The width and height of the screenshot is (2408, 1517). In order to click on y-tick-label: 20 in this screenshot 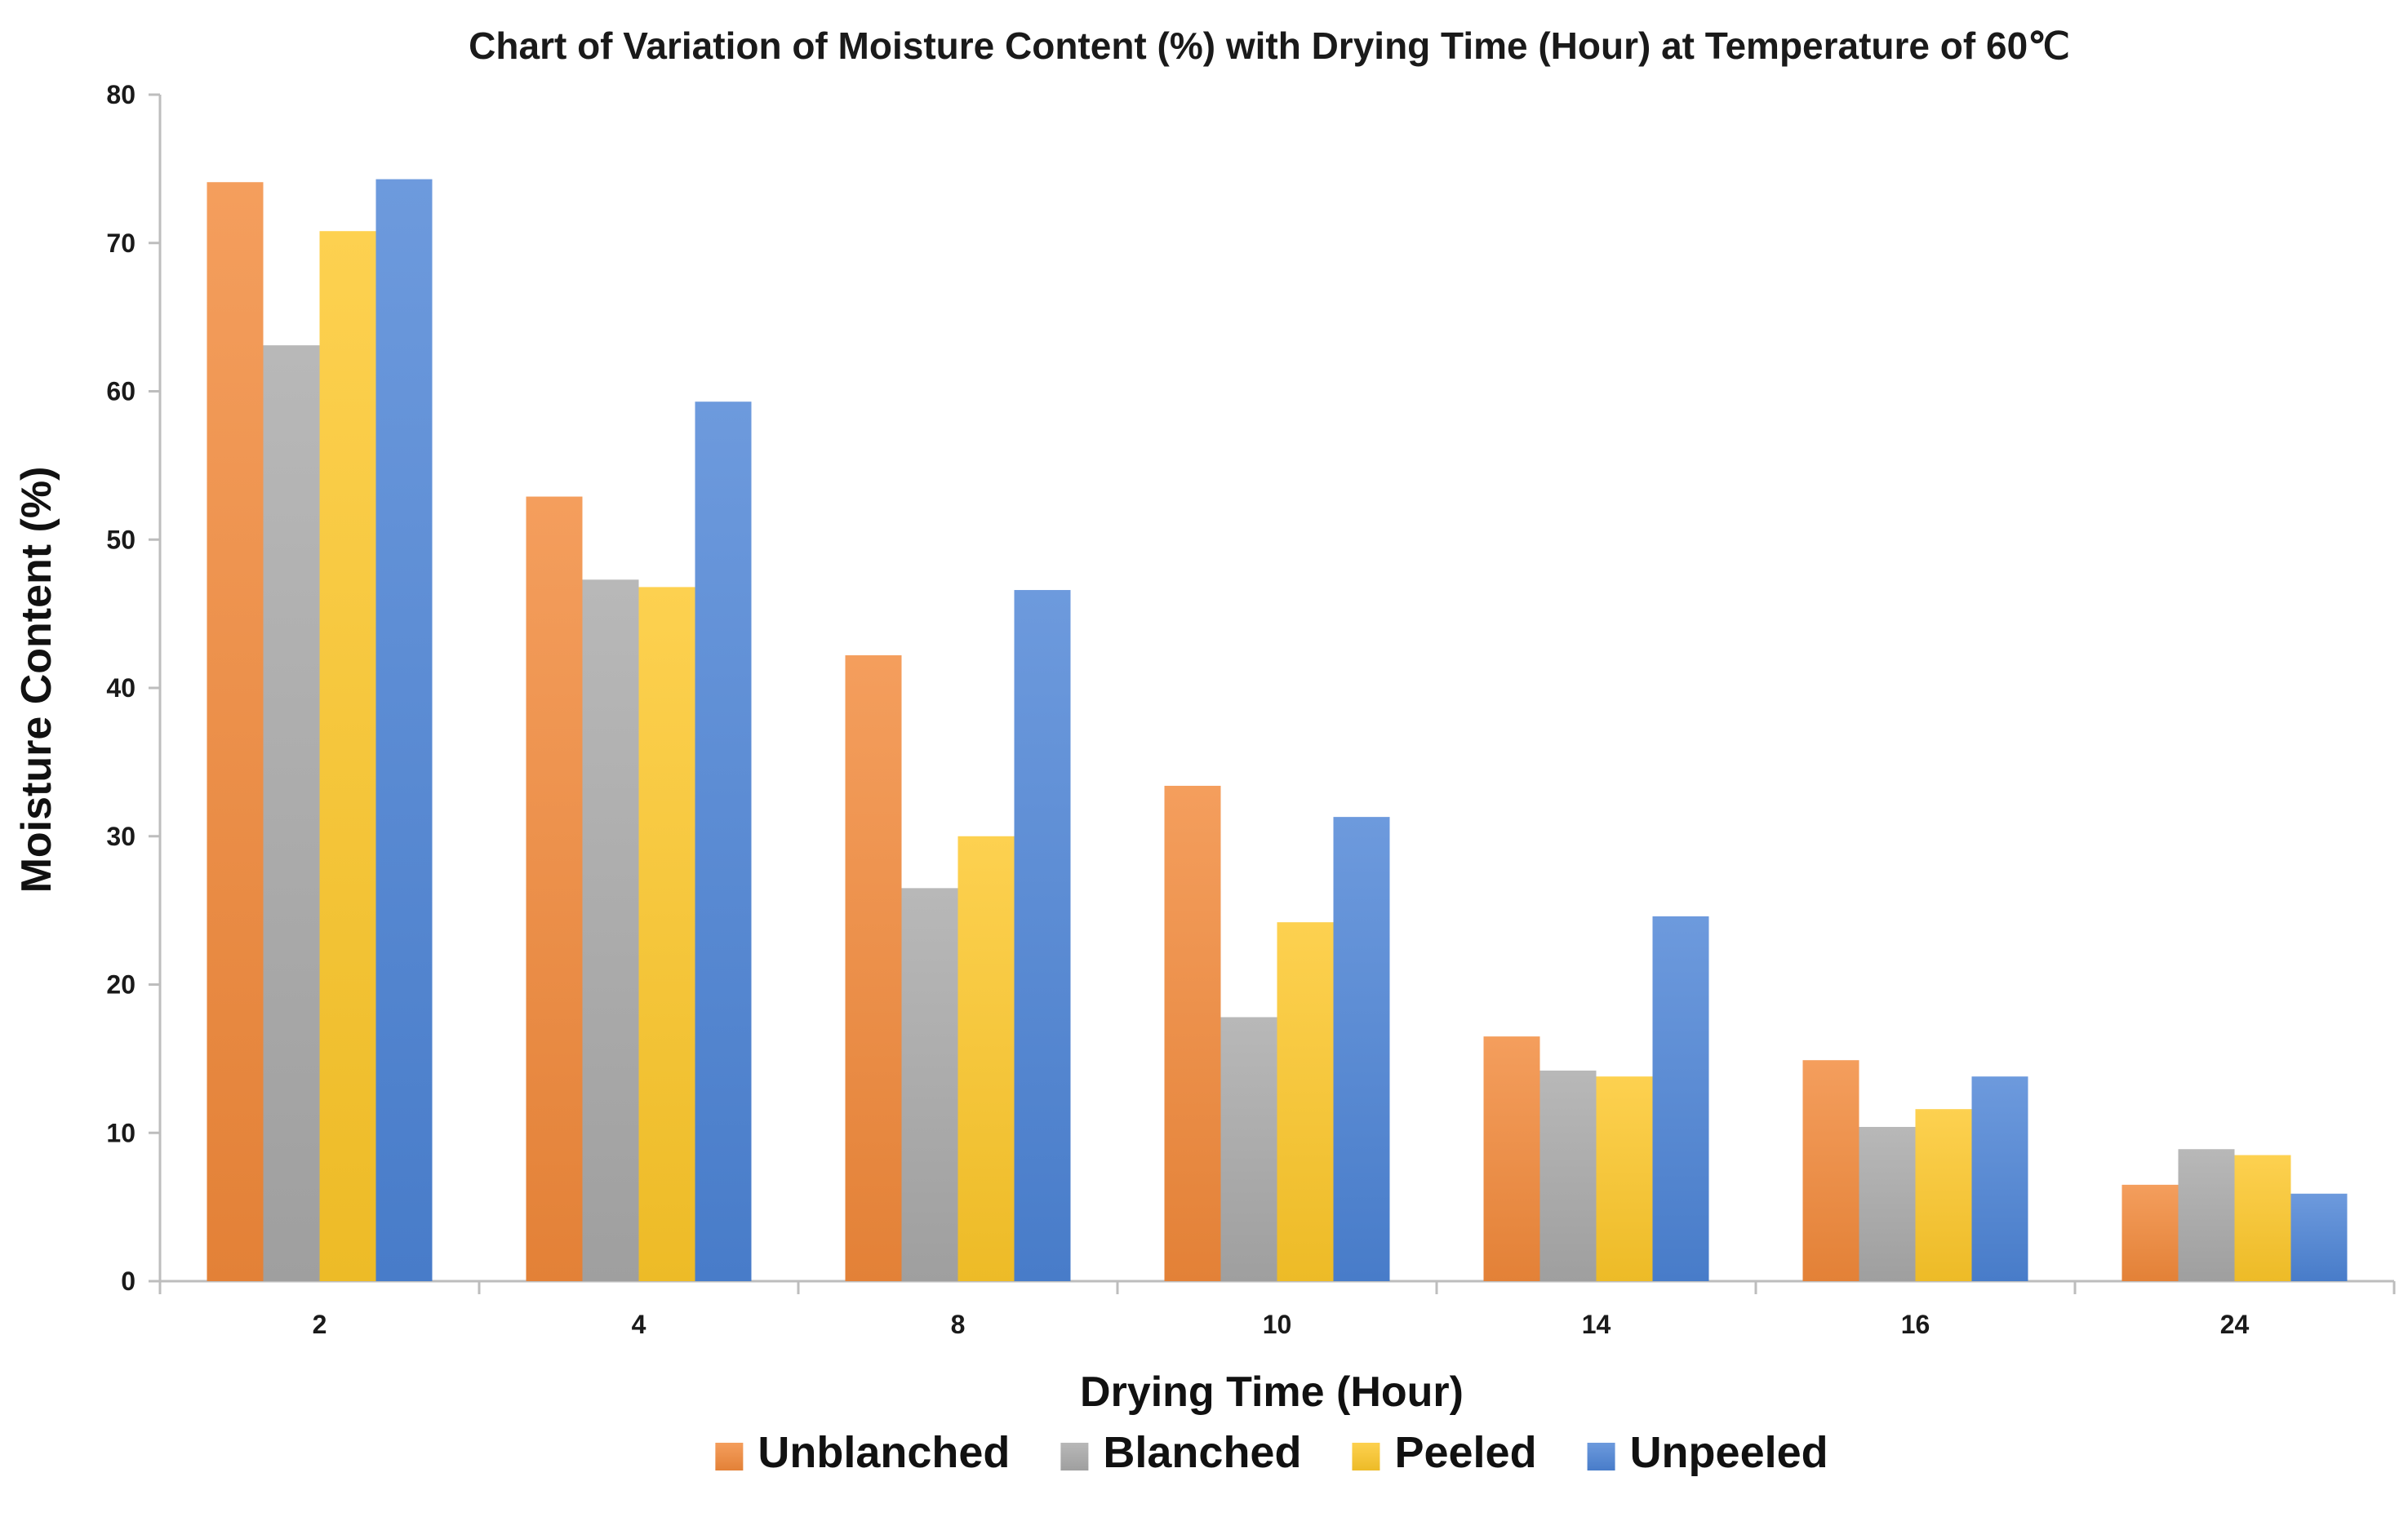, I will do `click(121, 985)`.